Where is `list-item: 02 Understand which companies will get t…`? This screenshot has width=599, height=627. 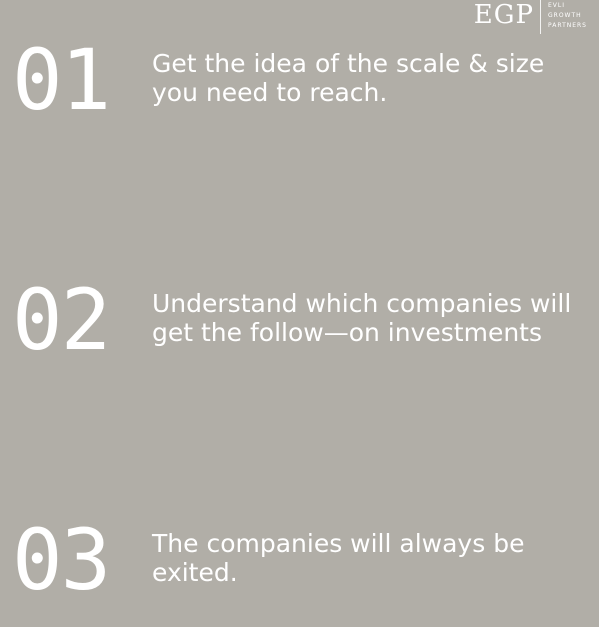
list-item: 02 Understand which companies will get t… is located at coordinates (292, 320).